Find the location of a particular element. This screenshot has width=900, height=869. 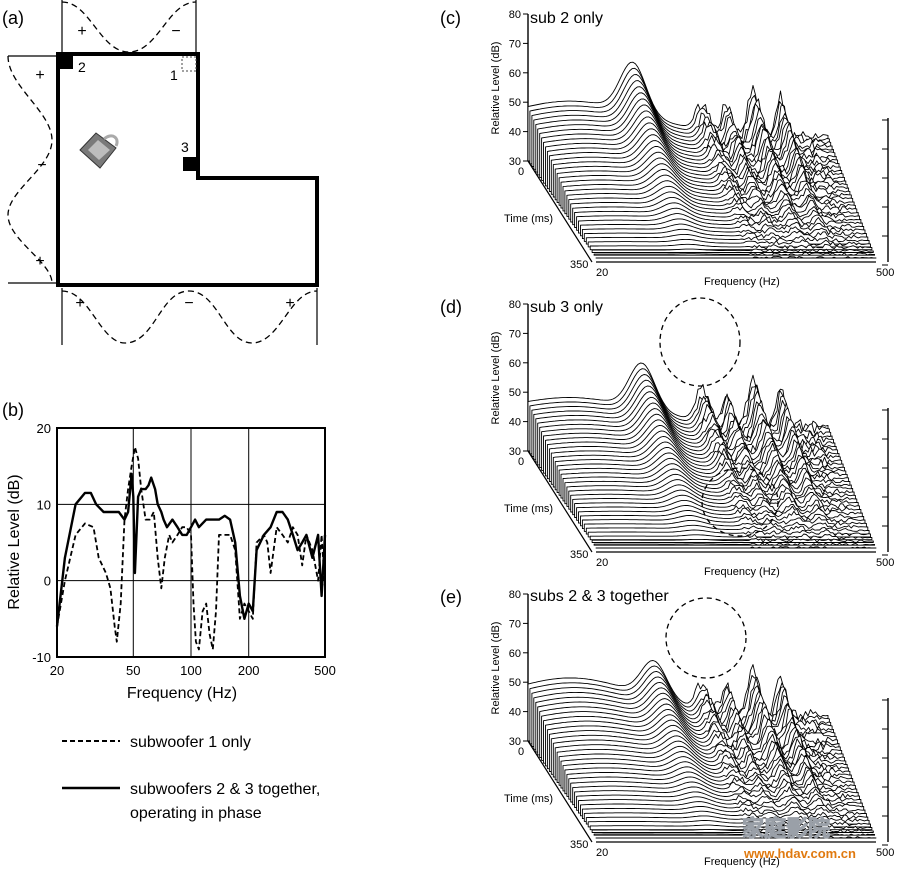

y-tick-label: -10 is located at coordinates (41, 657).